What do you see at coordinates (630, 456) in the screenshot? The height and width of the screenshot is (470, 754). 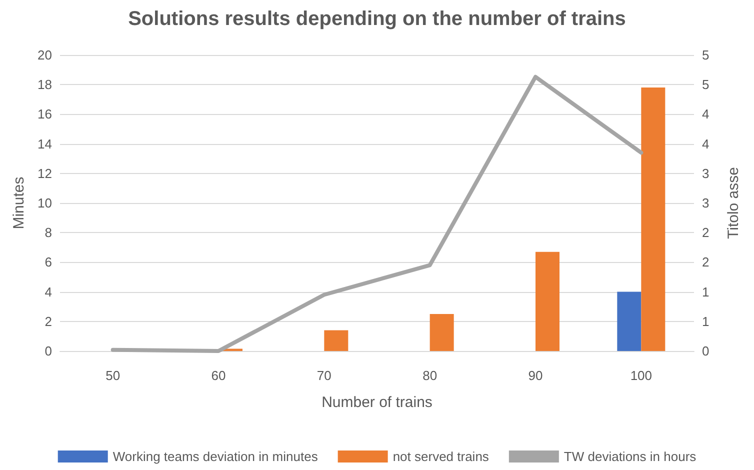 I see `legend-label: TW deviations in hours` at bounding box center [630, 456].